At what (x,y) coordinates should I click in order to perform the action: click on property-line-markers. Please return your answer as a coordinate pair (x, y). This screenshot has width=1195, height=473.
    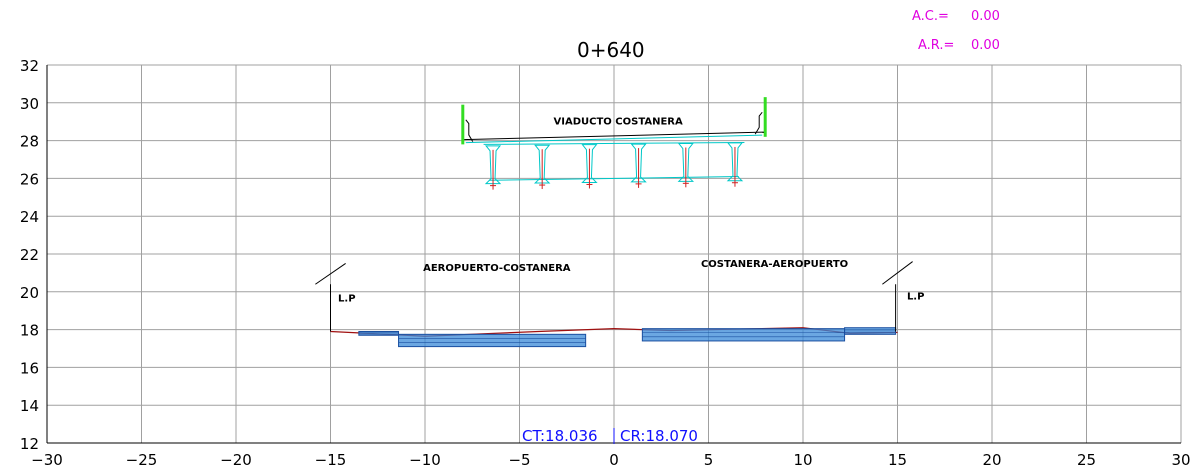
    Looking at the image, I should click on (614, 296).